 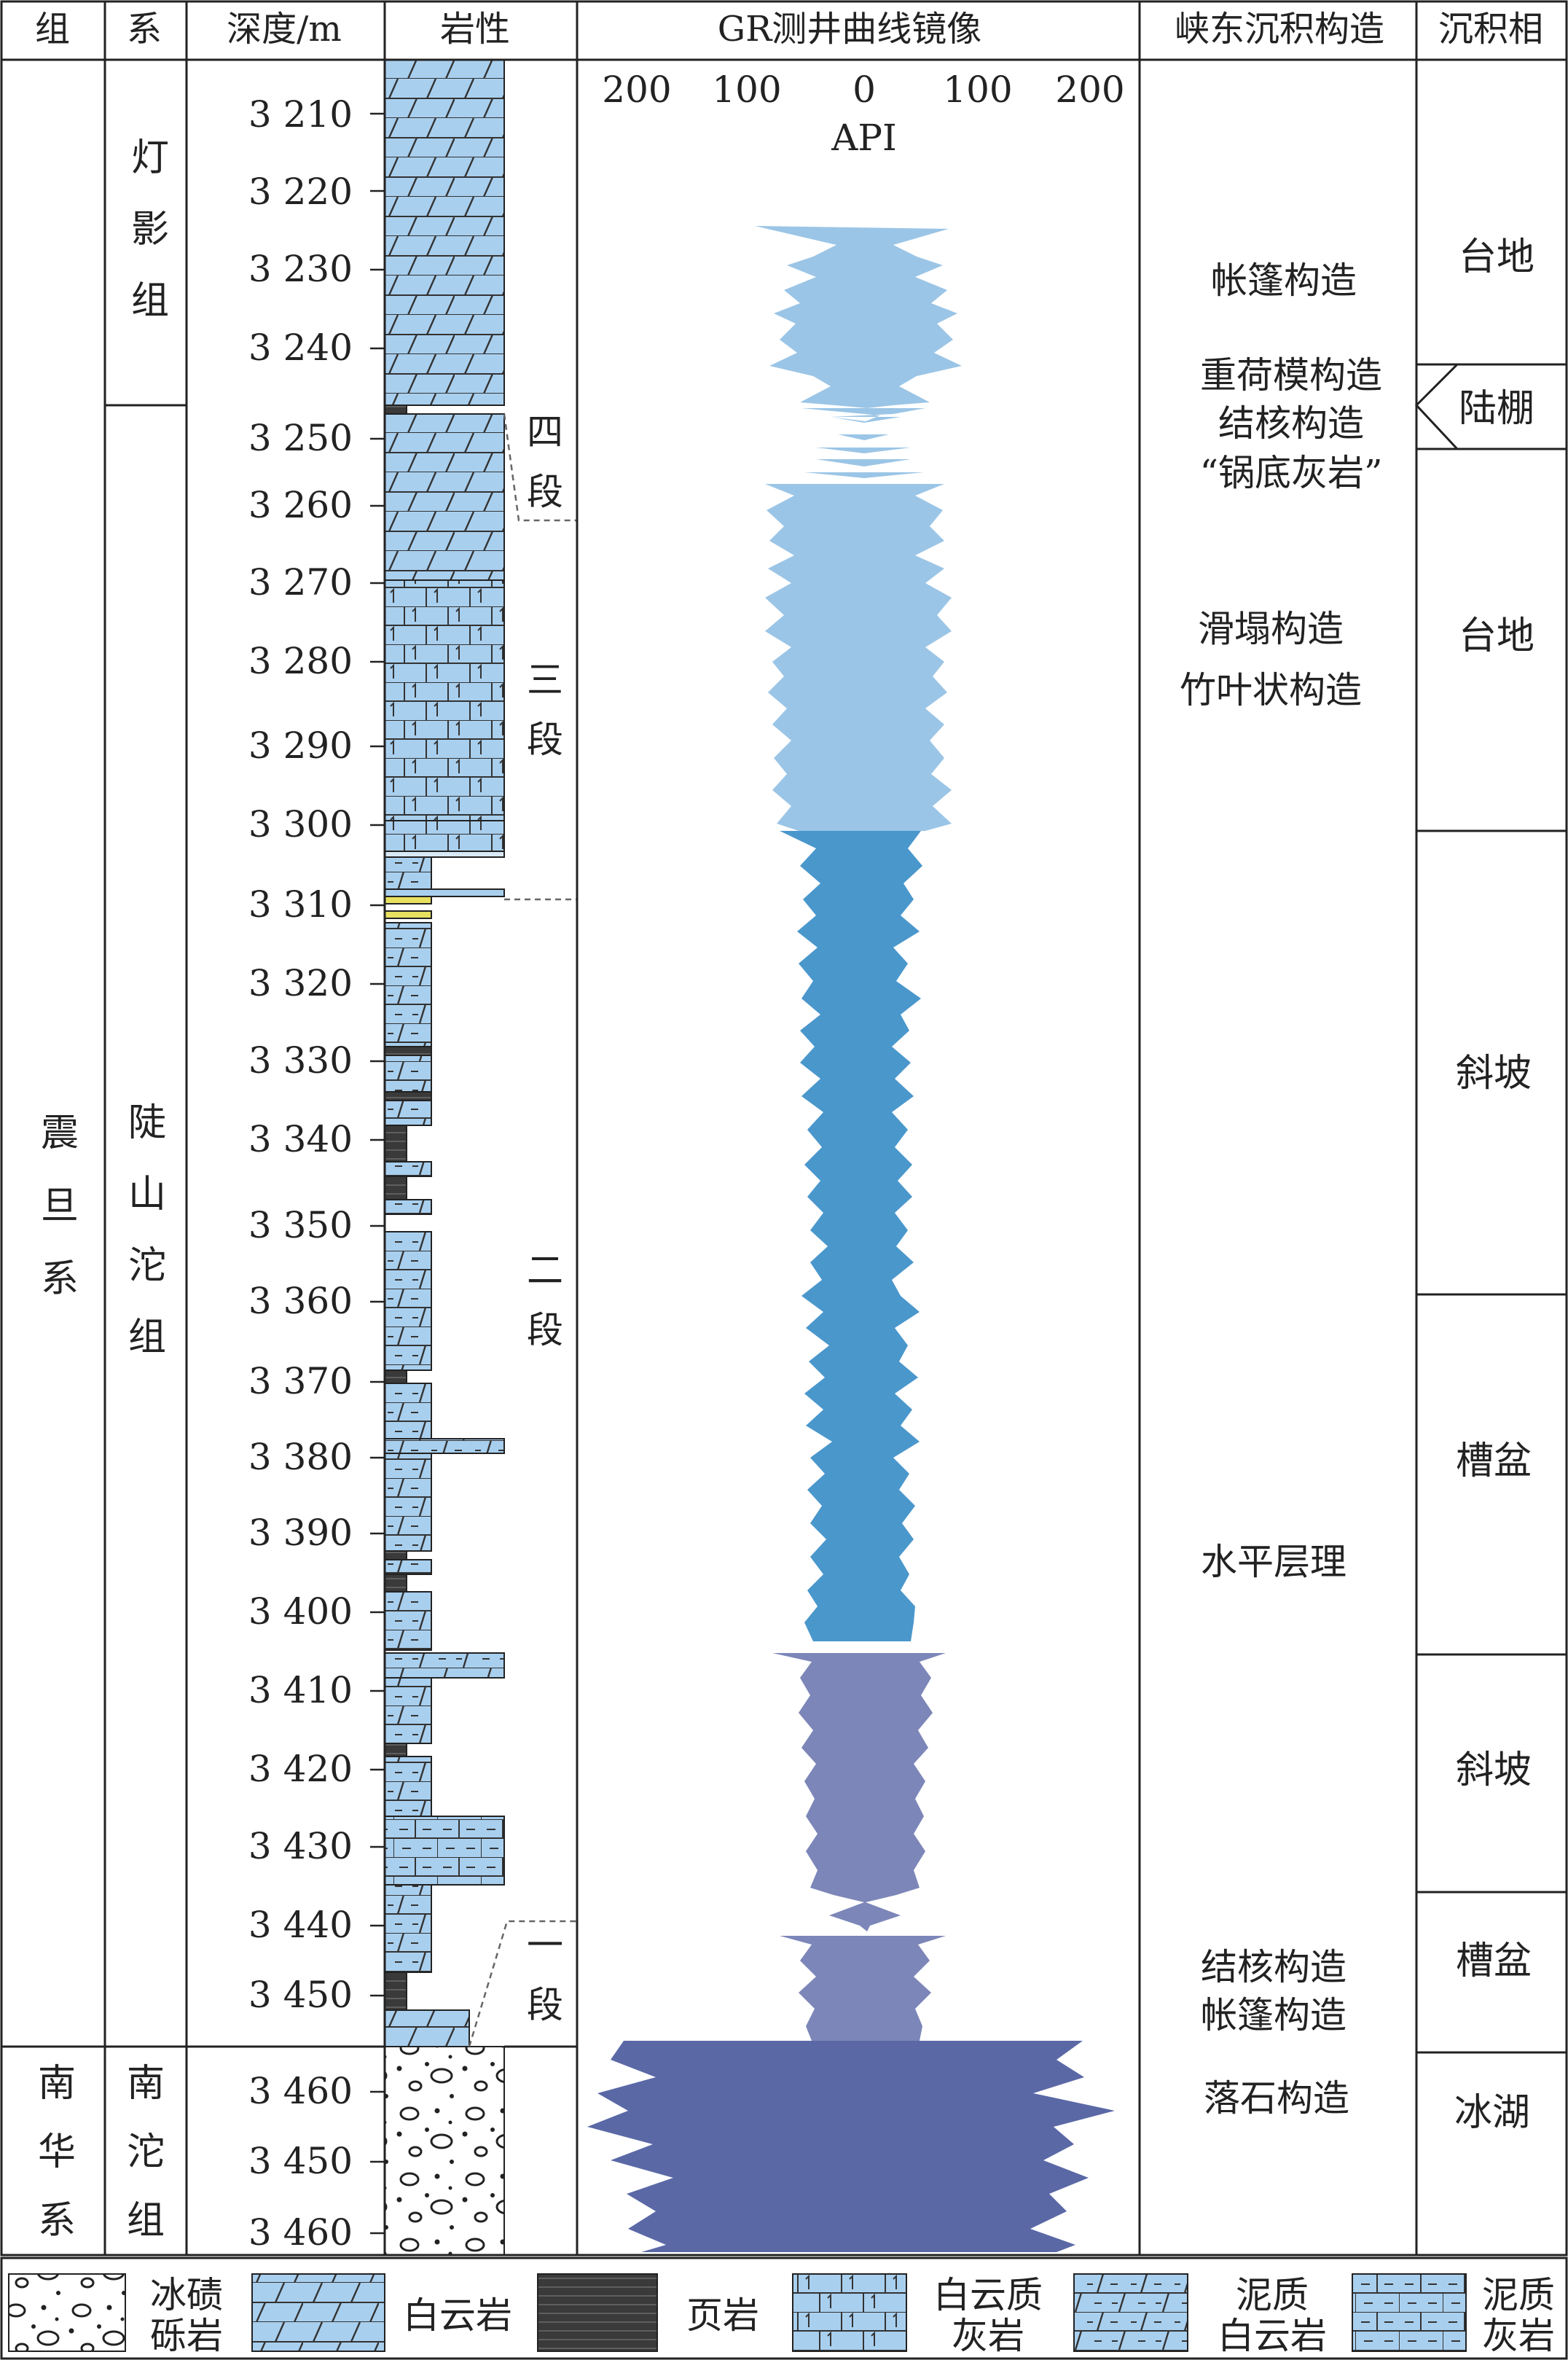 I want to click on header-system: 系, so click(x=144, y=30).